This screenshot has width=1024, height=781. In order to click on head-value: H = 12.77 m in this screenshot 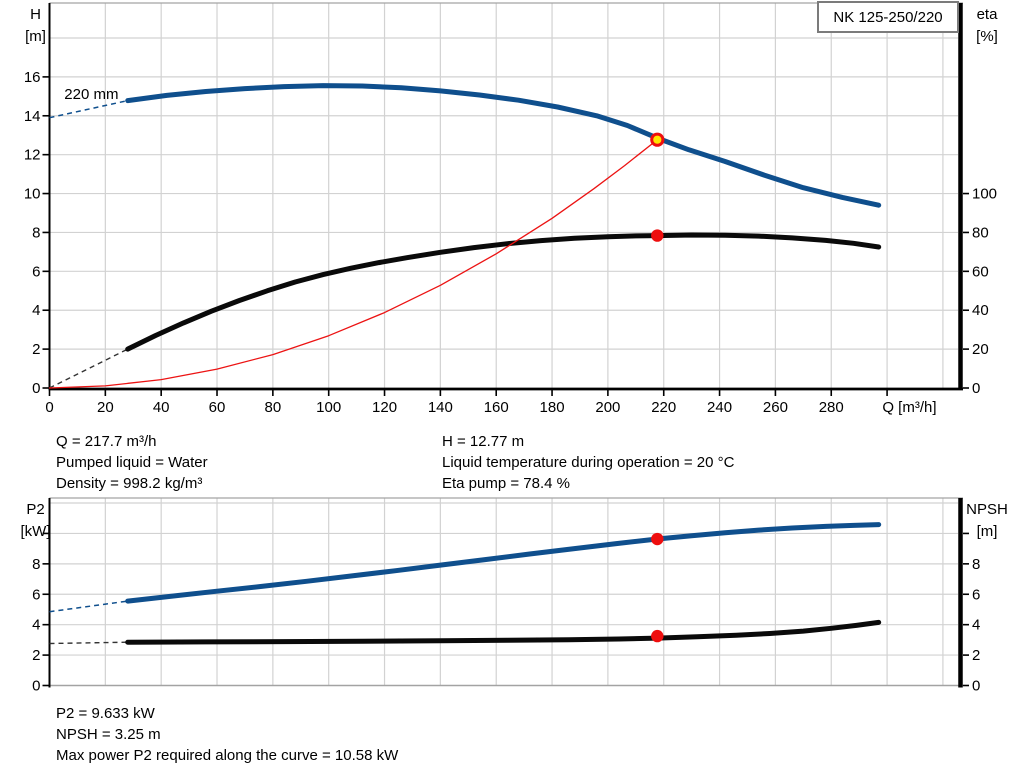, I will do `click(483, 441)`.